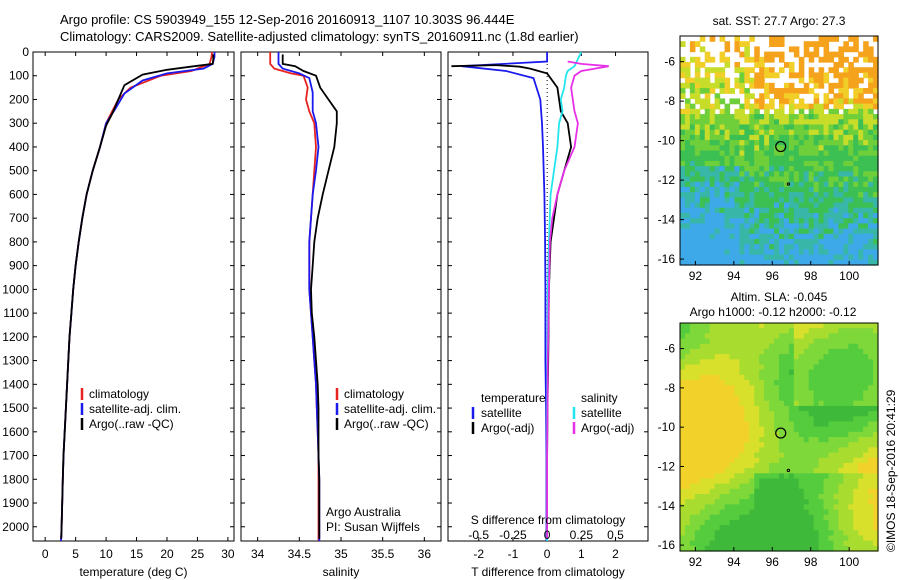  Describe the element at coordinates (779, 297) in the screenshot. I see `map-title: Altim. SLA: -0.045` at that location.